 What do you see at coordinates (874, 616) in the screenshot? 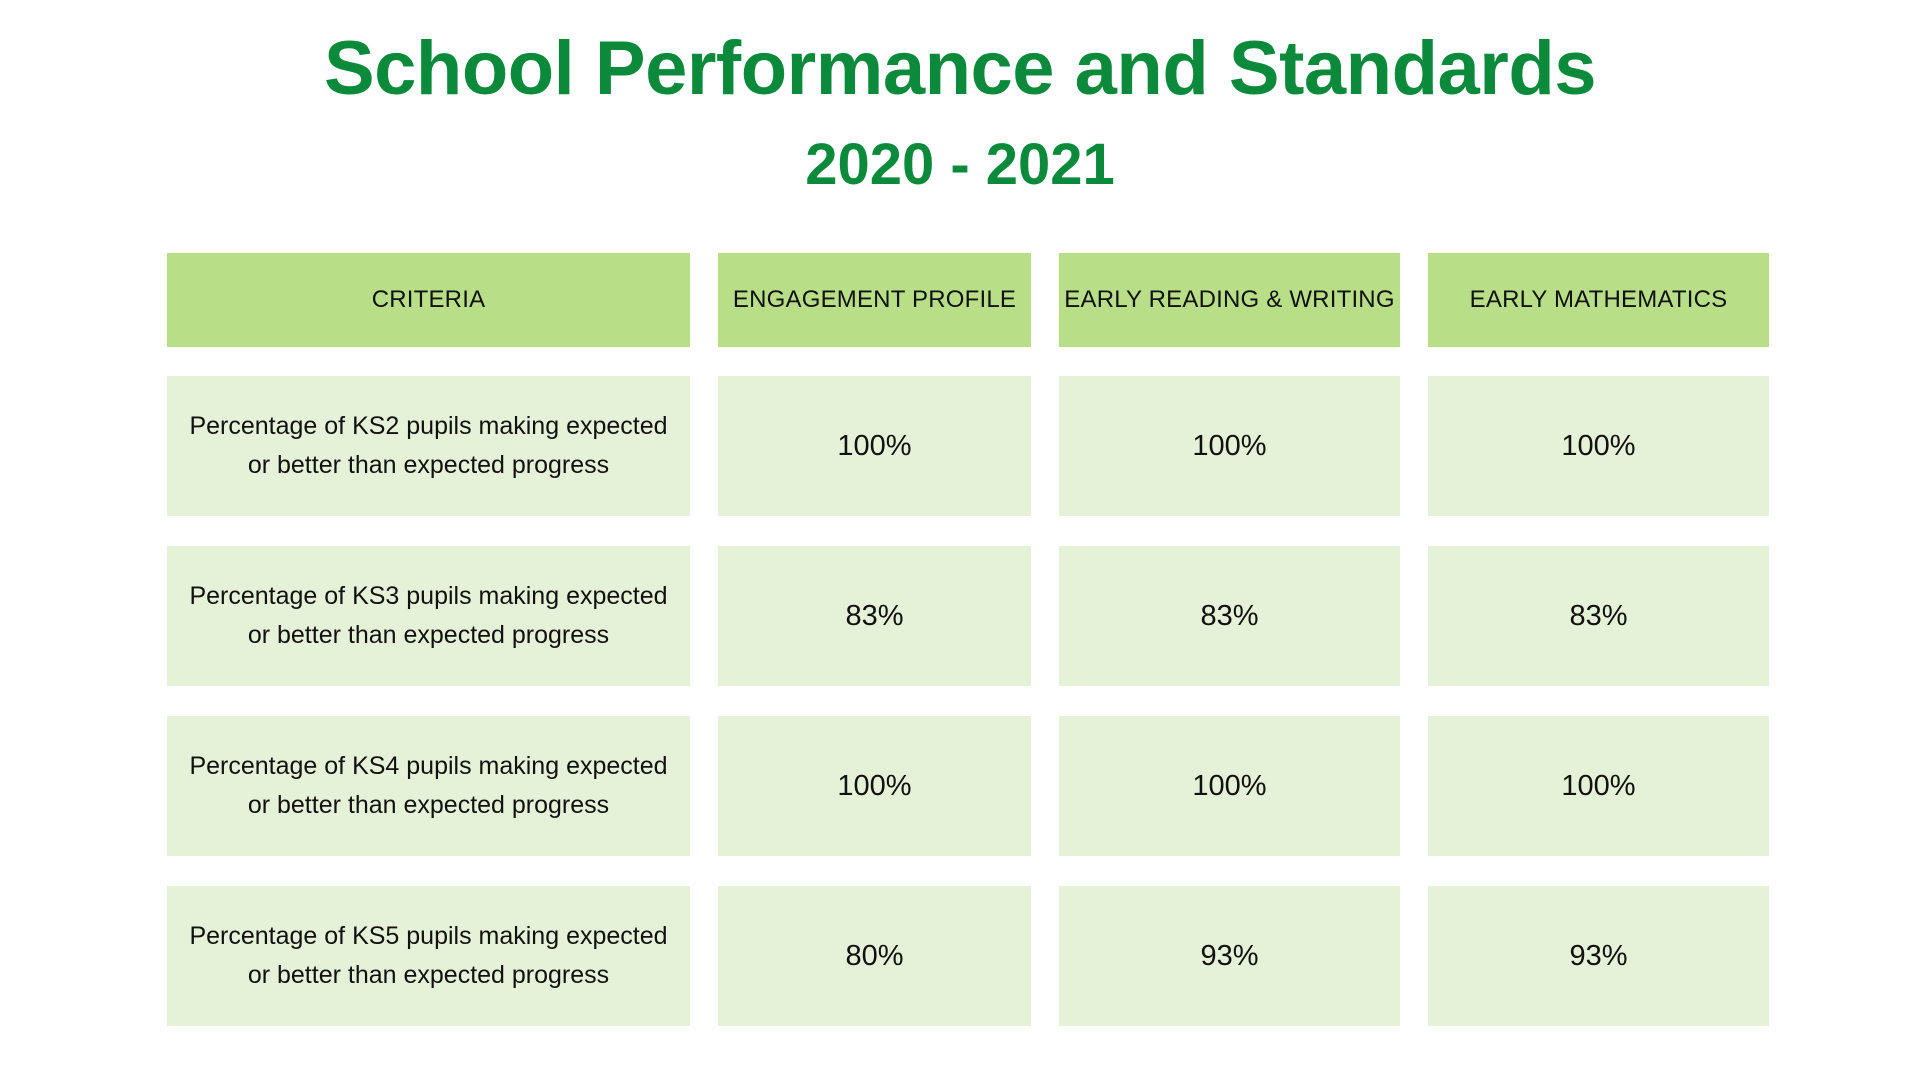
I see `table-cell-engagement-profile: 83%` at bounding box center [874, 616].